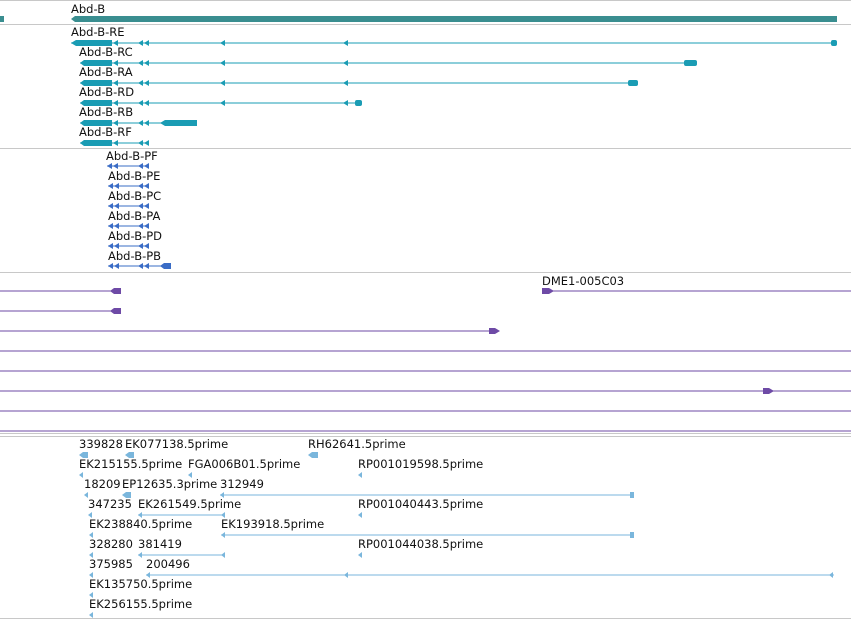  What do you see at coordinates (106, 72) in the screenshot?
I see `transcript-label: Abd-B-RA` at bounding box center [106, 72].